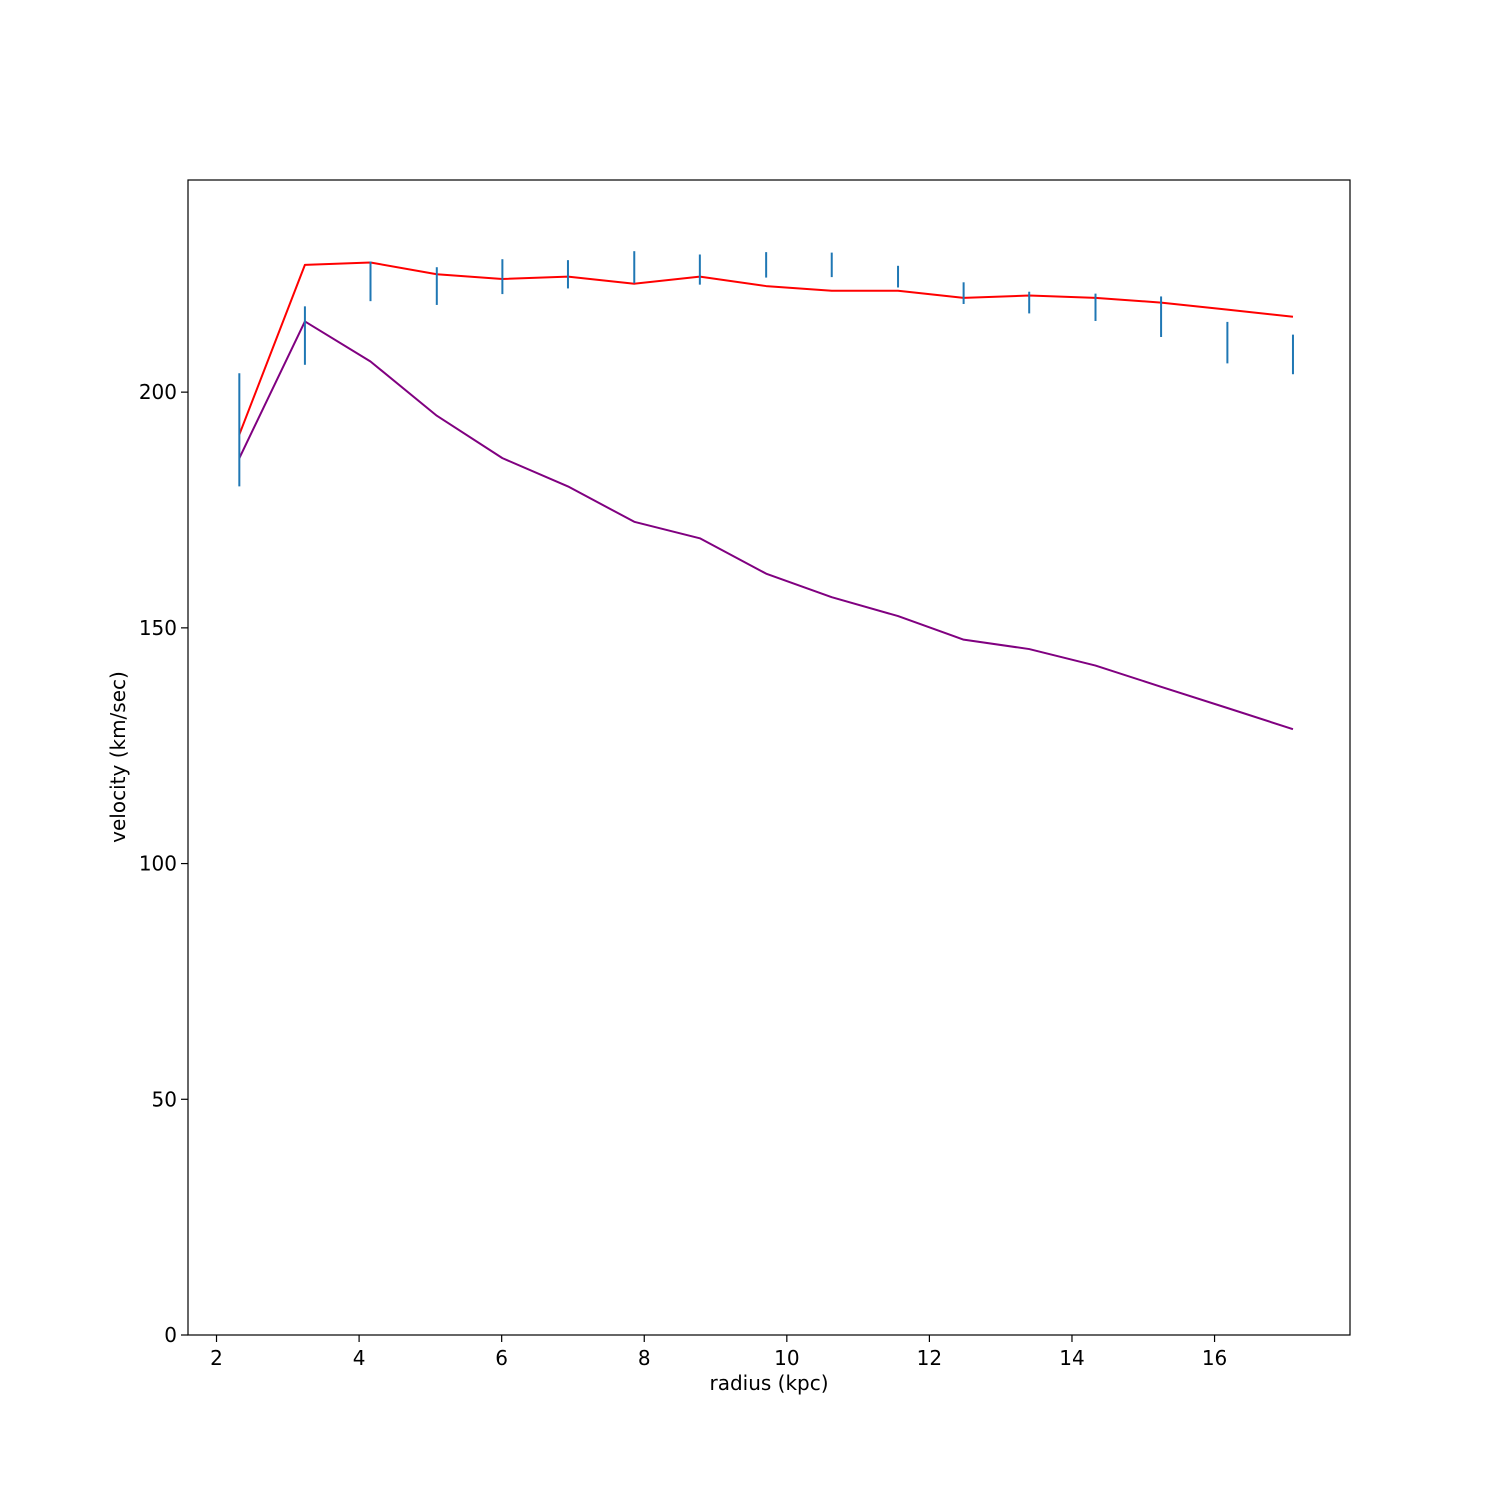 This screenshot has height=1505, width=1500. What do you see at coordinates (786, 1358) in the screenshot?
I see `x-tick-label: 10` at bounding box center [786, 1358].